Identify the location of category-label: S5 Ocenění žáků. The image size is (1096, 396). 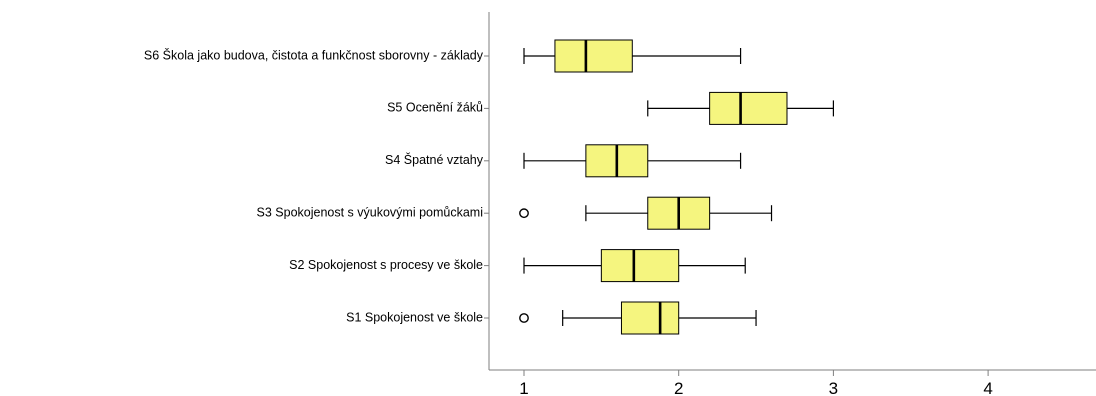
(435, 108).